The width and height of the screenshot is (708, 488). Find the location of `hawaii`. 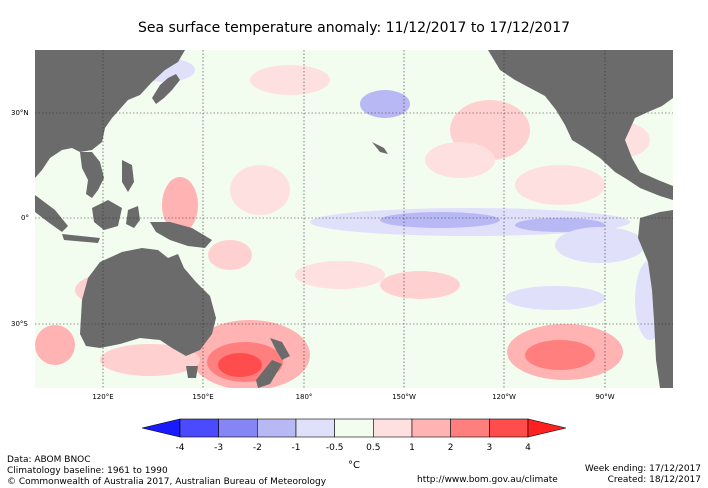

hawaii is located at coordinates (380, 148).